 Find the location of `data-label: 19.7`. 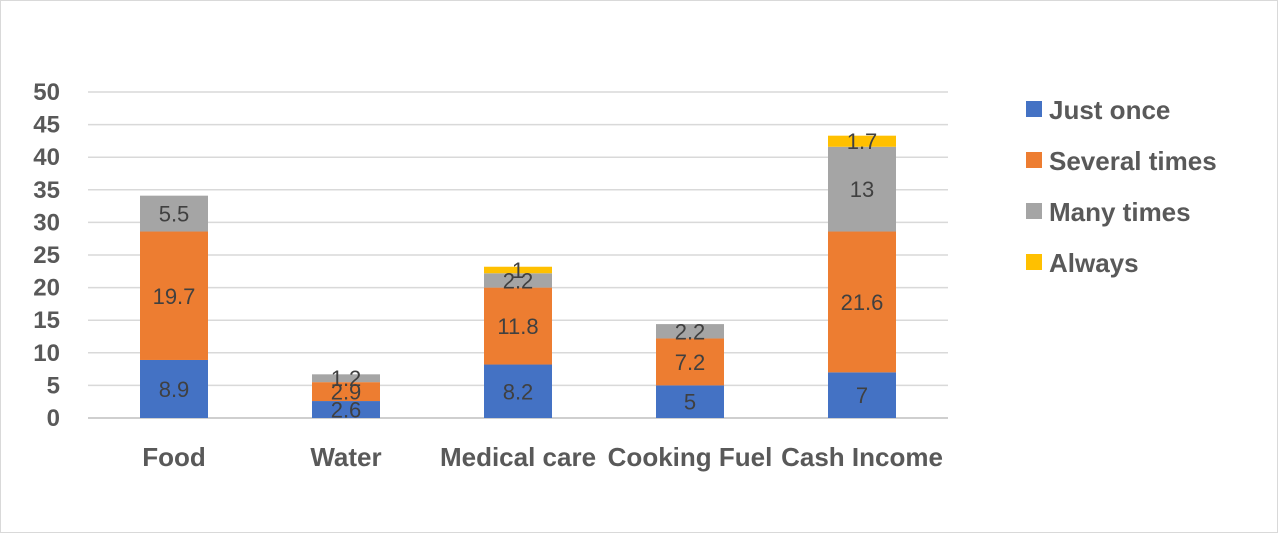

data-label: 19.7 is located at coordinates (174, 296).